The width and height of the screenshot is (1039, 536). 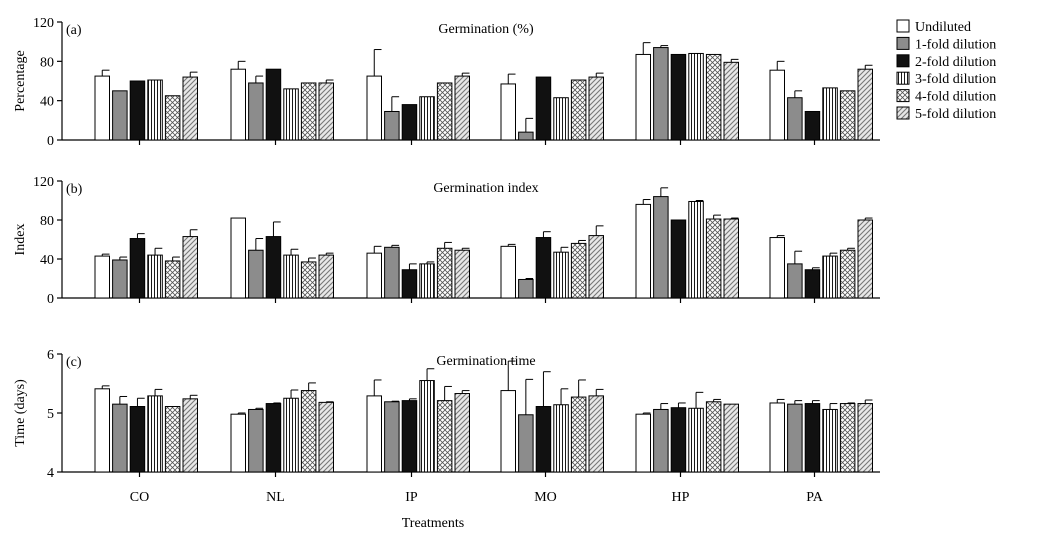 I want to click on y-axis-label: Percentage, so click(x=20, y=80).